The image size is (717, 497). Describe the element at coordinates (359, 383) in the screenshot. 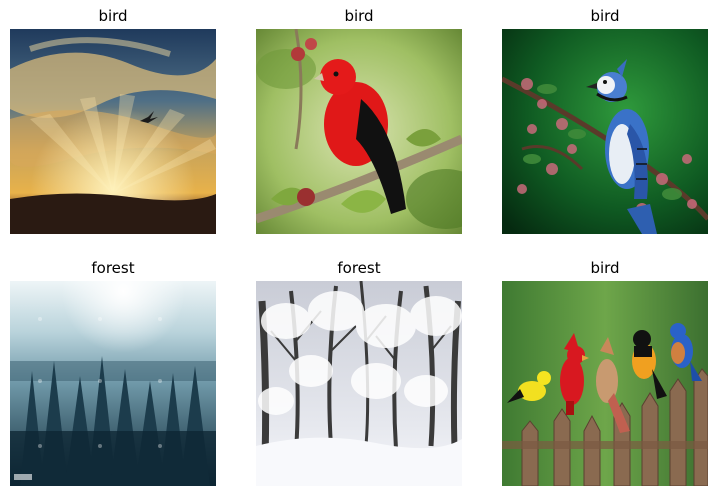

I see `snowy-forest-image` at that location.